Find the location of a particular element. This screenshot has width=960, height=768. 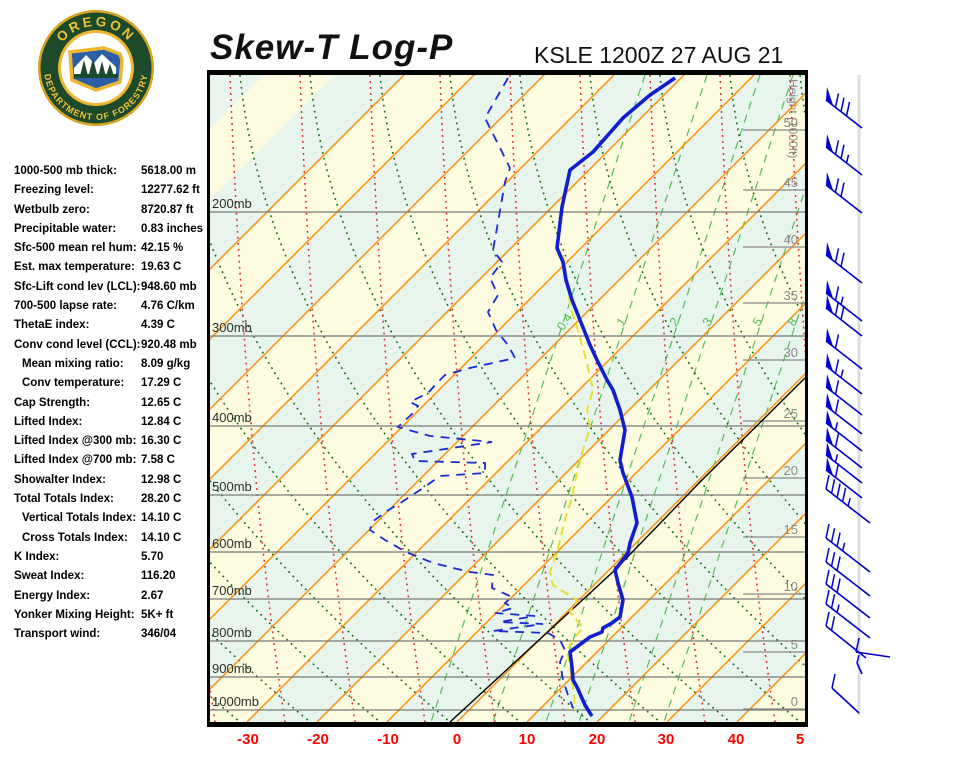

index-value: 5618.00 m is located at coordinates (168, 171).